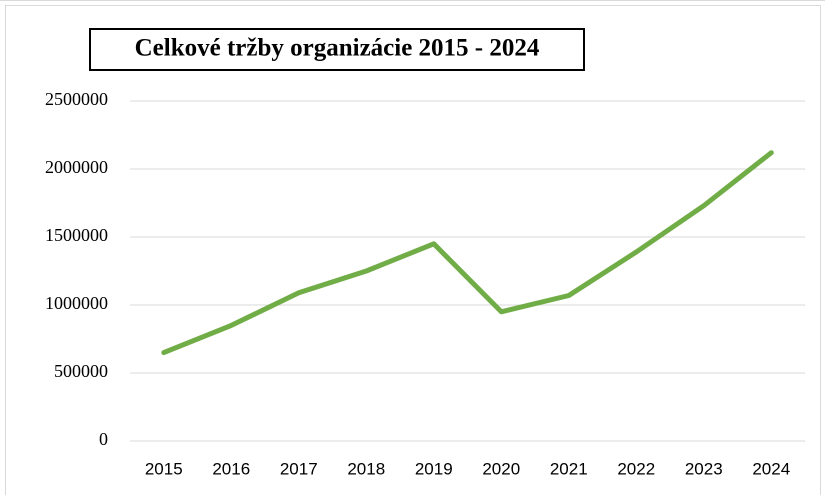 The image size is (825, 495). What do you see at coordinates (299, 468) in the screenshot?
I see `x-tick-label: 2017` at bounding box center [299, 468].